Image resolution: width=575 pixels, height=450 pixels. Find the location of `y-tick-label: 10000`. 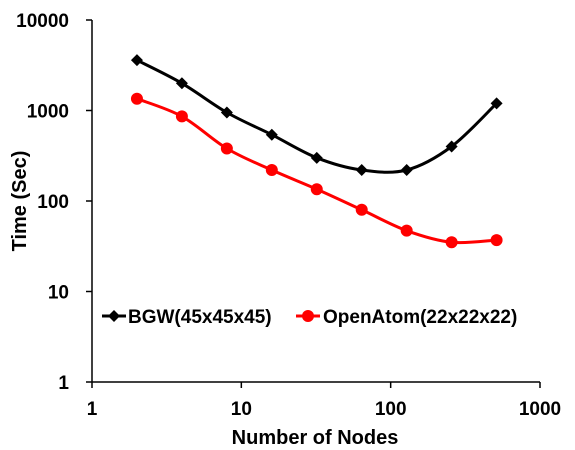

y-tick-label: 10000 is located at coordinates (42, 21).